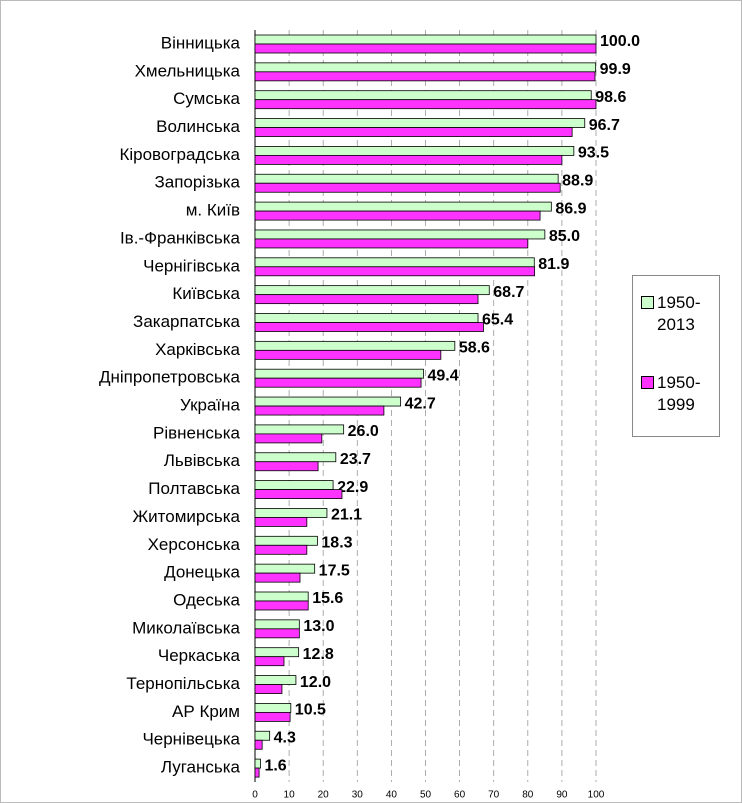 The image size is (742, 803). Describe the element at coordinates (255, 795) in the screenshot. I see `x-tick-label: 0` at that location.